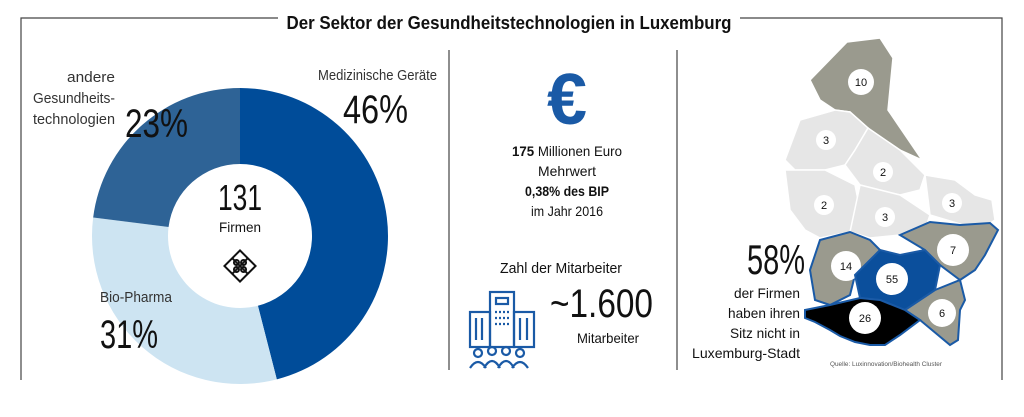  What do you see at coordinates (746, 353) in the screenshot?
I see `map-caption-4: Luxemburg-Stadt` at bounding box center [746, 353].